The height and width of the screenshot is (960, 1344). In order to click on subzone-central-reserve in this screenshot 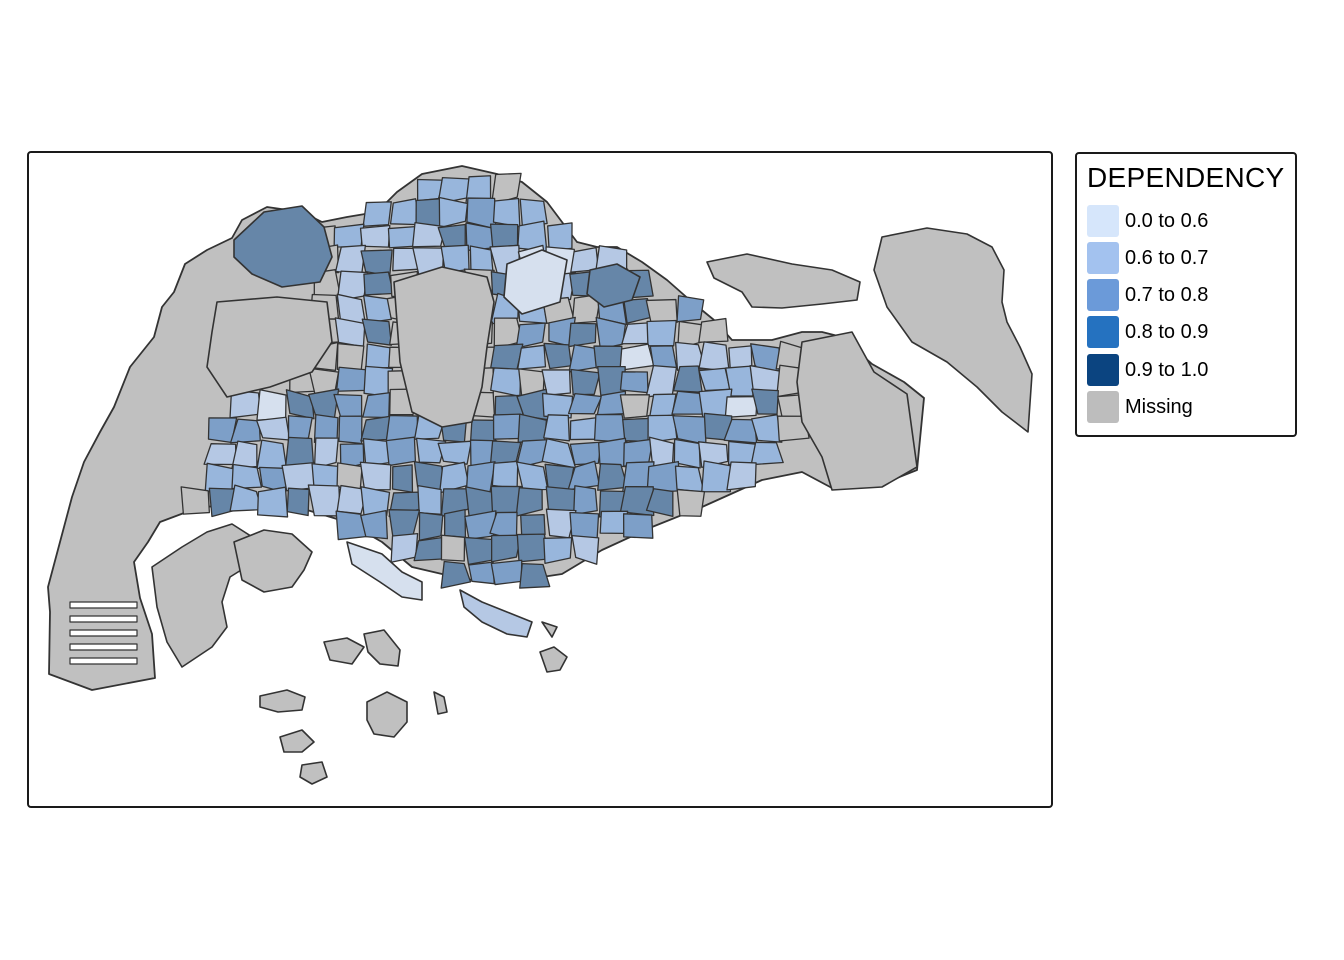, I will do `click(444, 347)`.